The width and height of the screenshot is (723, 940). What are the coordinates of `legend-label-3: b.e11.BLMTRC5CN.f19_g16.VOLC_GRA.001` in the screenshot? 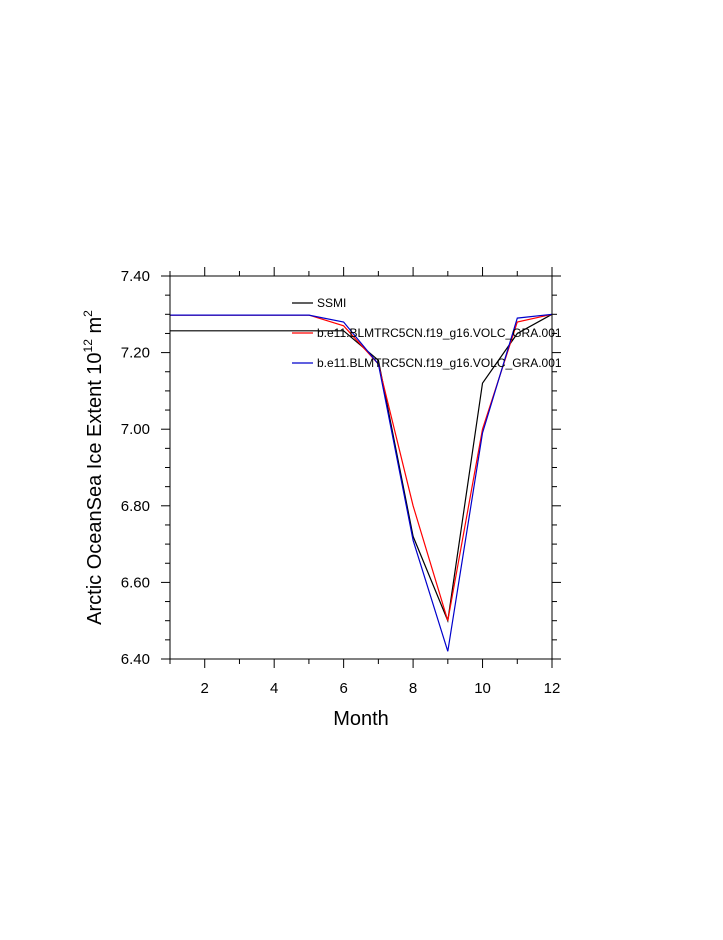 It's located at (439, 363).